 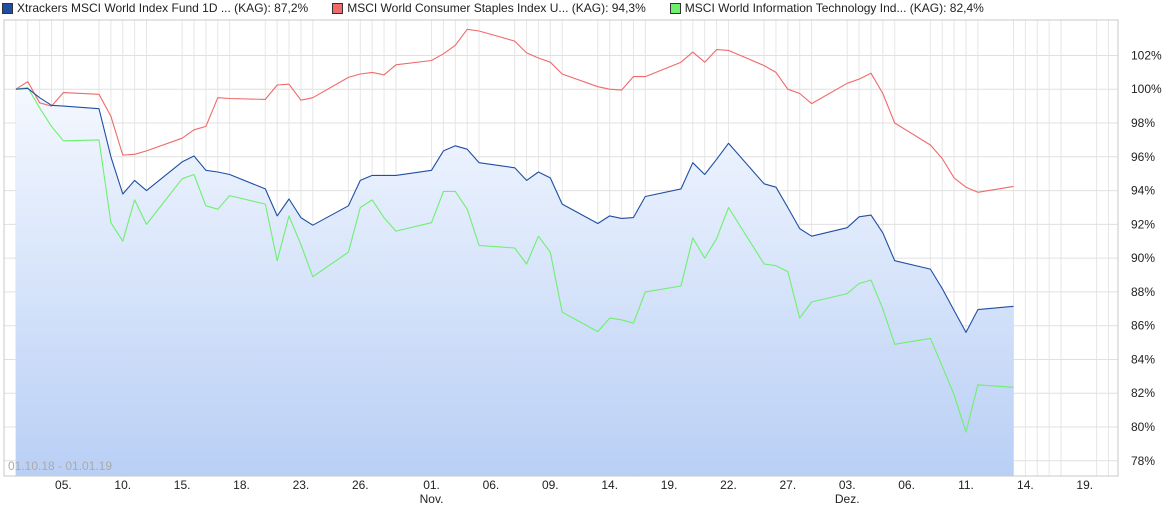 What do you see at coordinates (241, 485) in the screenshot?
I see `x-tick-label: 18.` at bounding box center [241, 485].